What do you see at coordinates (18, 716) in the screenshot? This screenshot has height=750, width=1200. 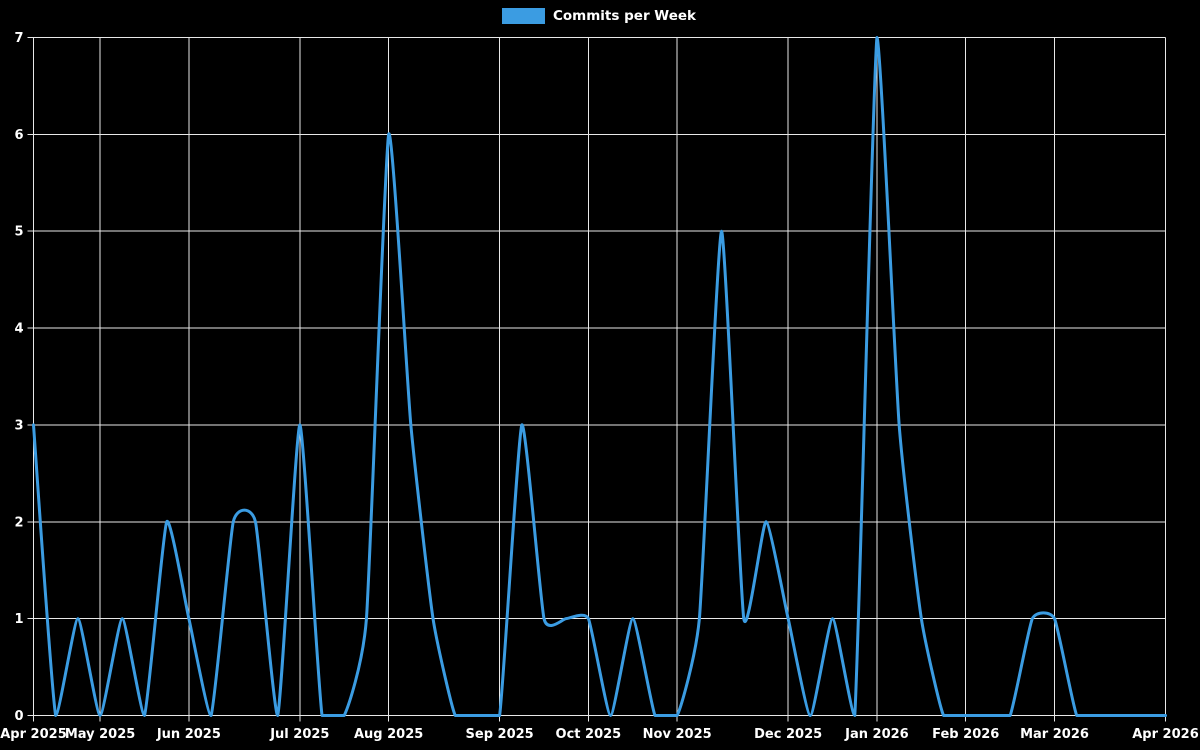 I see `y-tick-label: 0` at bounding box center [18, 716].